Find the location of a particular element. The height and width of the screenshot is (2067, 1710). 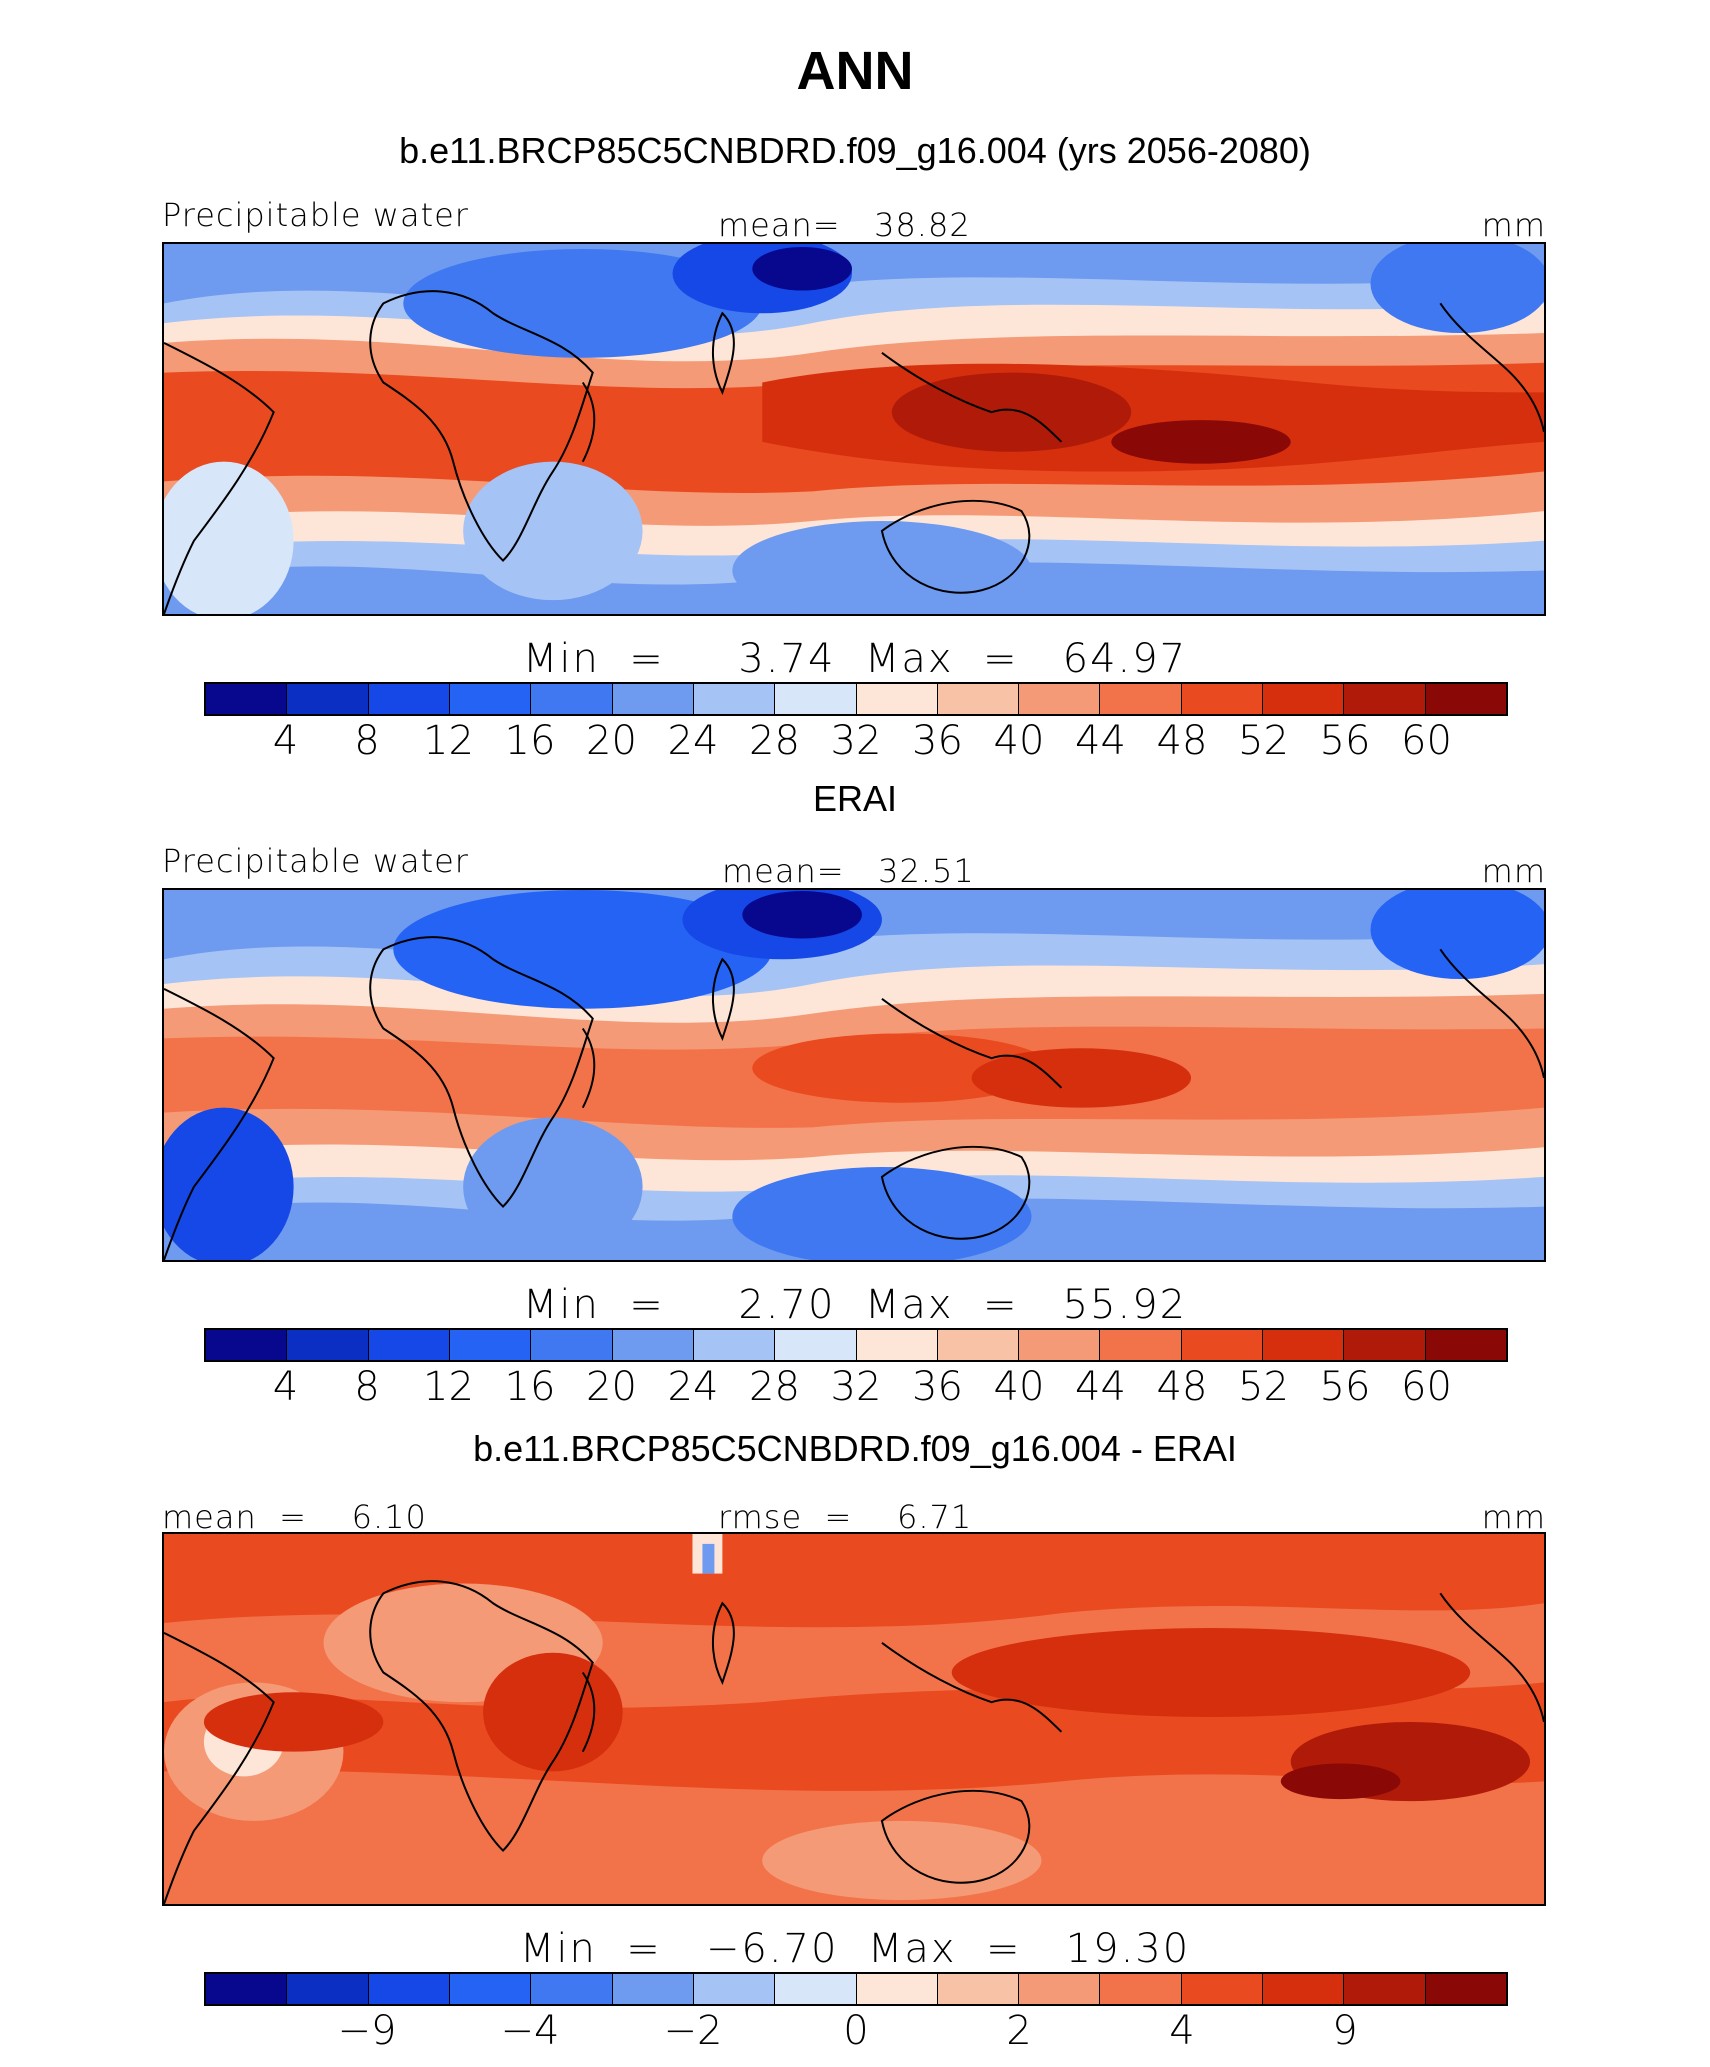

panel-3-mean-label: mean = 6.10 is located at coordinates (294, 1517).